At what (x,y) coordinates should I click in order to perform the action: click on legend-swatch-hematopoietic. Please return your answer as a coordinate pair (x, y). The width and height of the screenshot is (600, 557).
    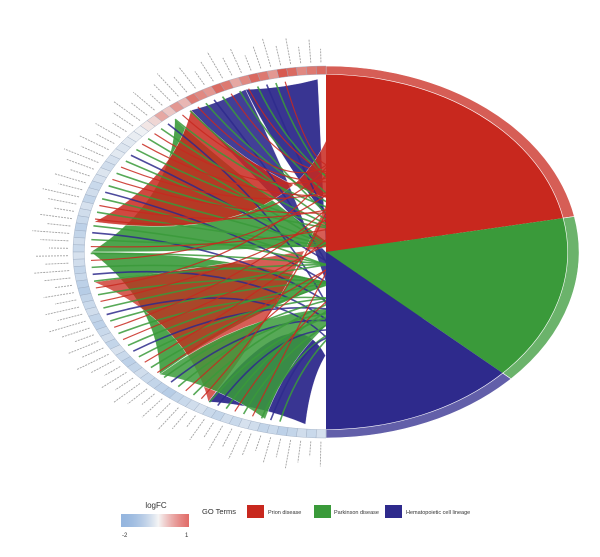
    Looking at the image, I should click on (393, 511).